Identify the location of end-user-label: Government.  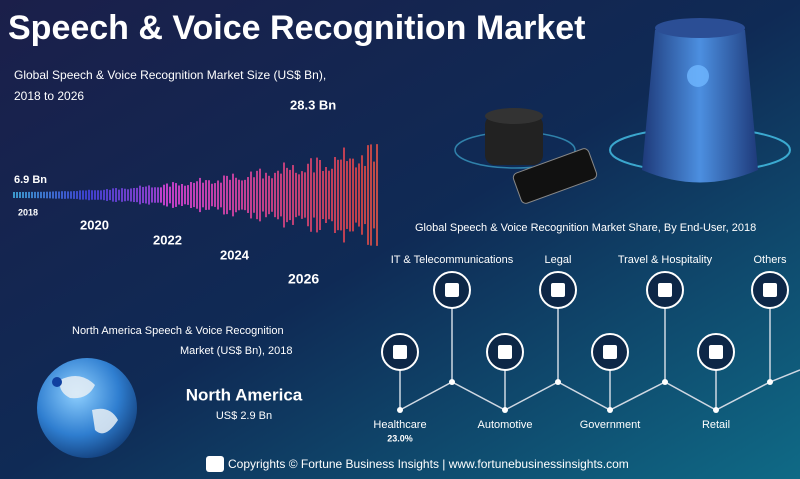
(610, 425).